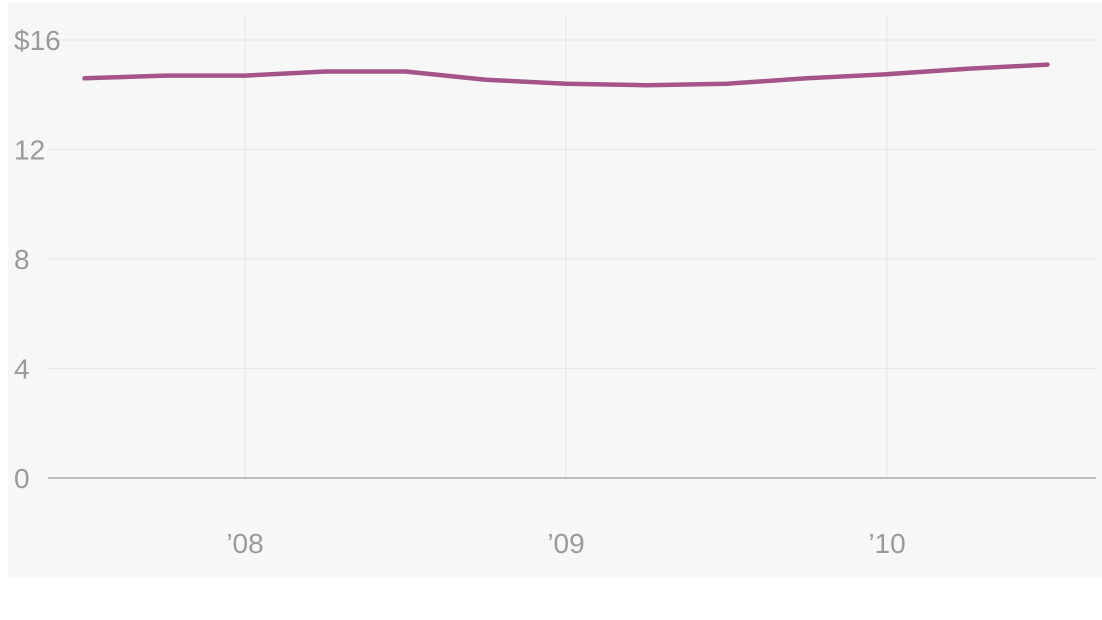  What do you see at coordinates (565, 543) in the screenshot?
I see `x-tick-label: ’09` at bounding box center [565, 543].